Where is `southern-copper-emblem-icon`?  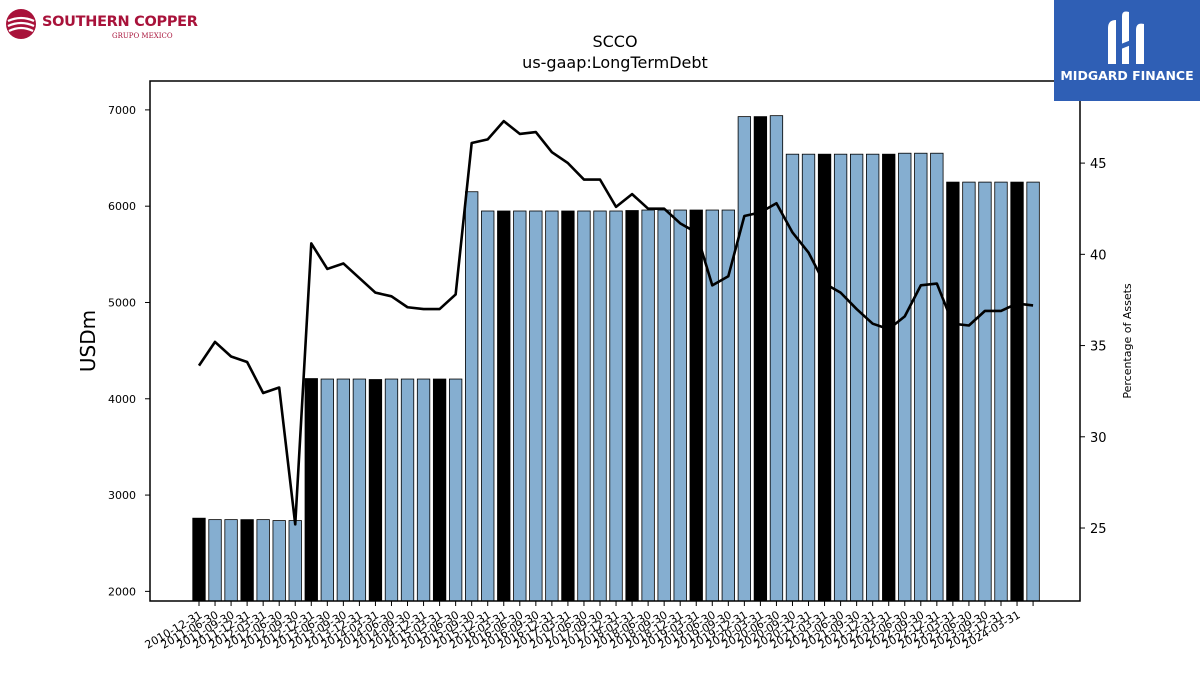 southern-copper-emblem-icon is located at coordinates (21, 24).